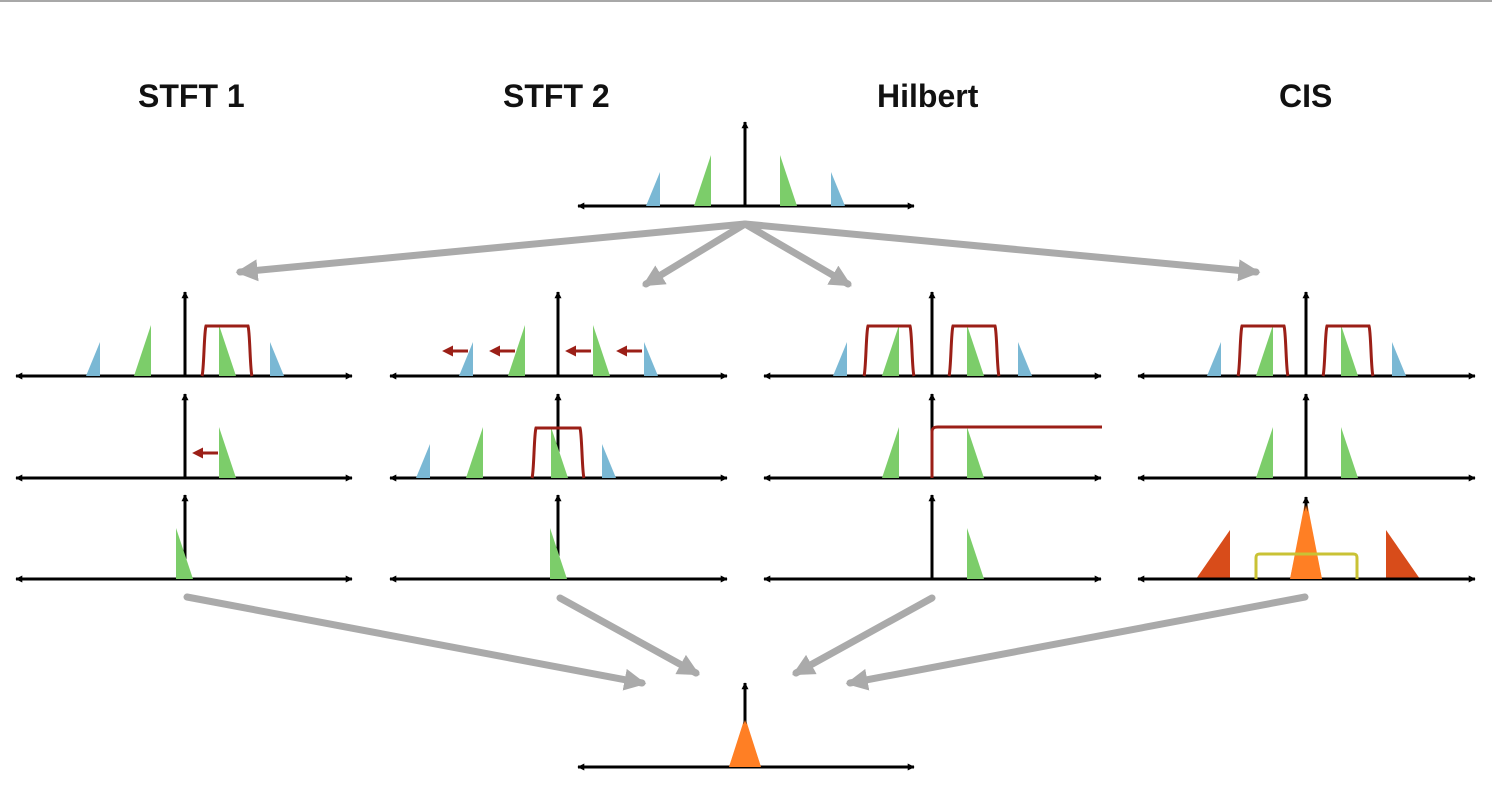  I want to click on stft2-row3, so click(558, 538).